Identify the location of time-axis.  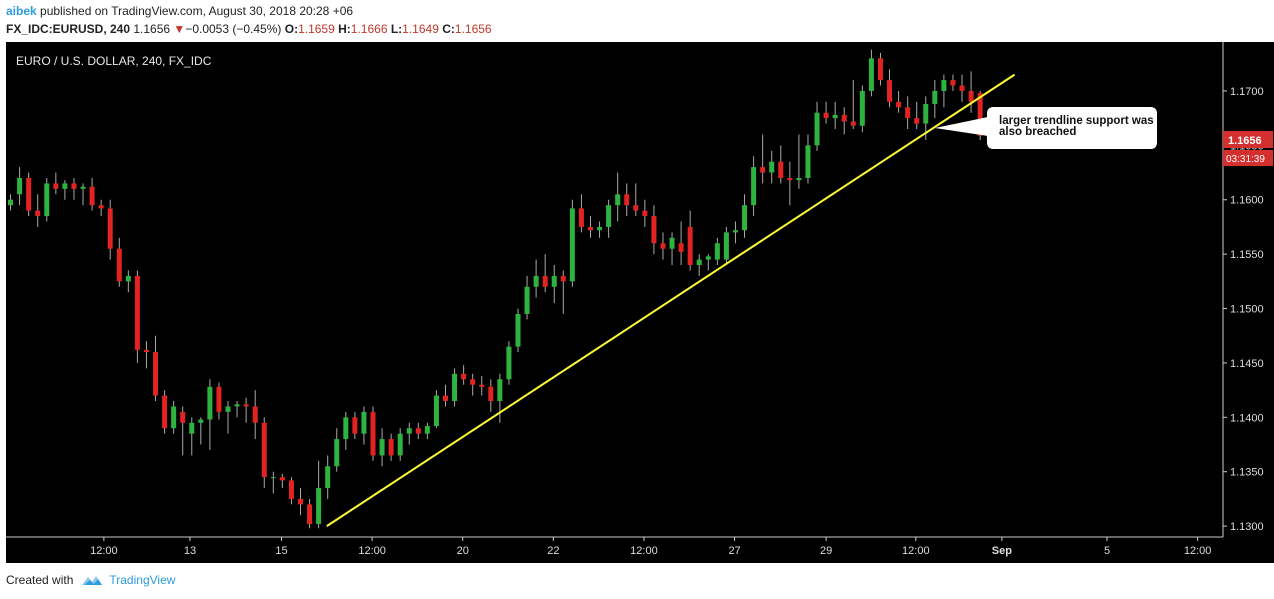
(640, 550).